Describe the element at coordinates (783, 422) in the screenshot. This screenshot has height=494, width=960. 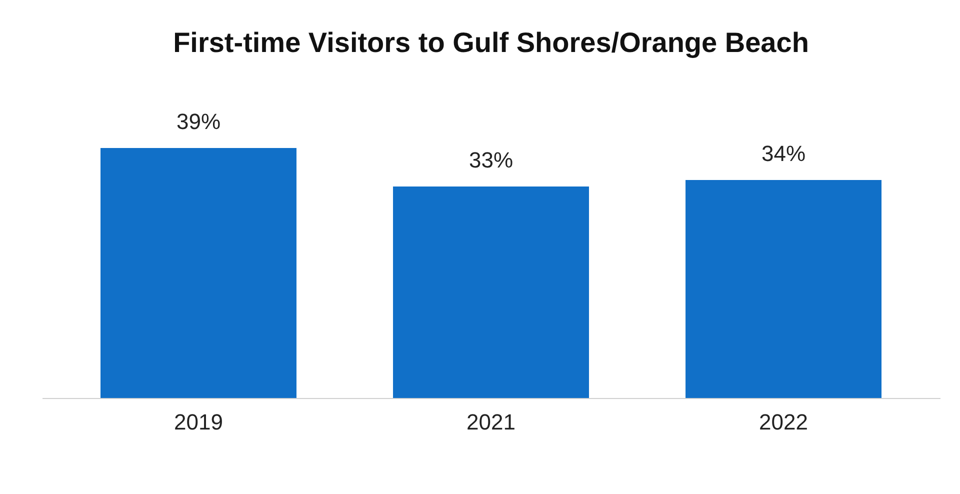
I see `x-tick-label: 2022` at that location.